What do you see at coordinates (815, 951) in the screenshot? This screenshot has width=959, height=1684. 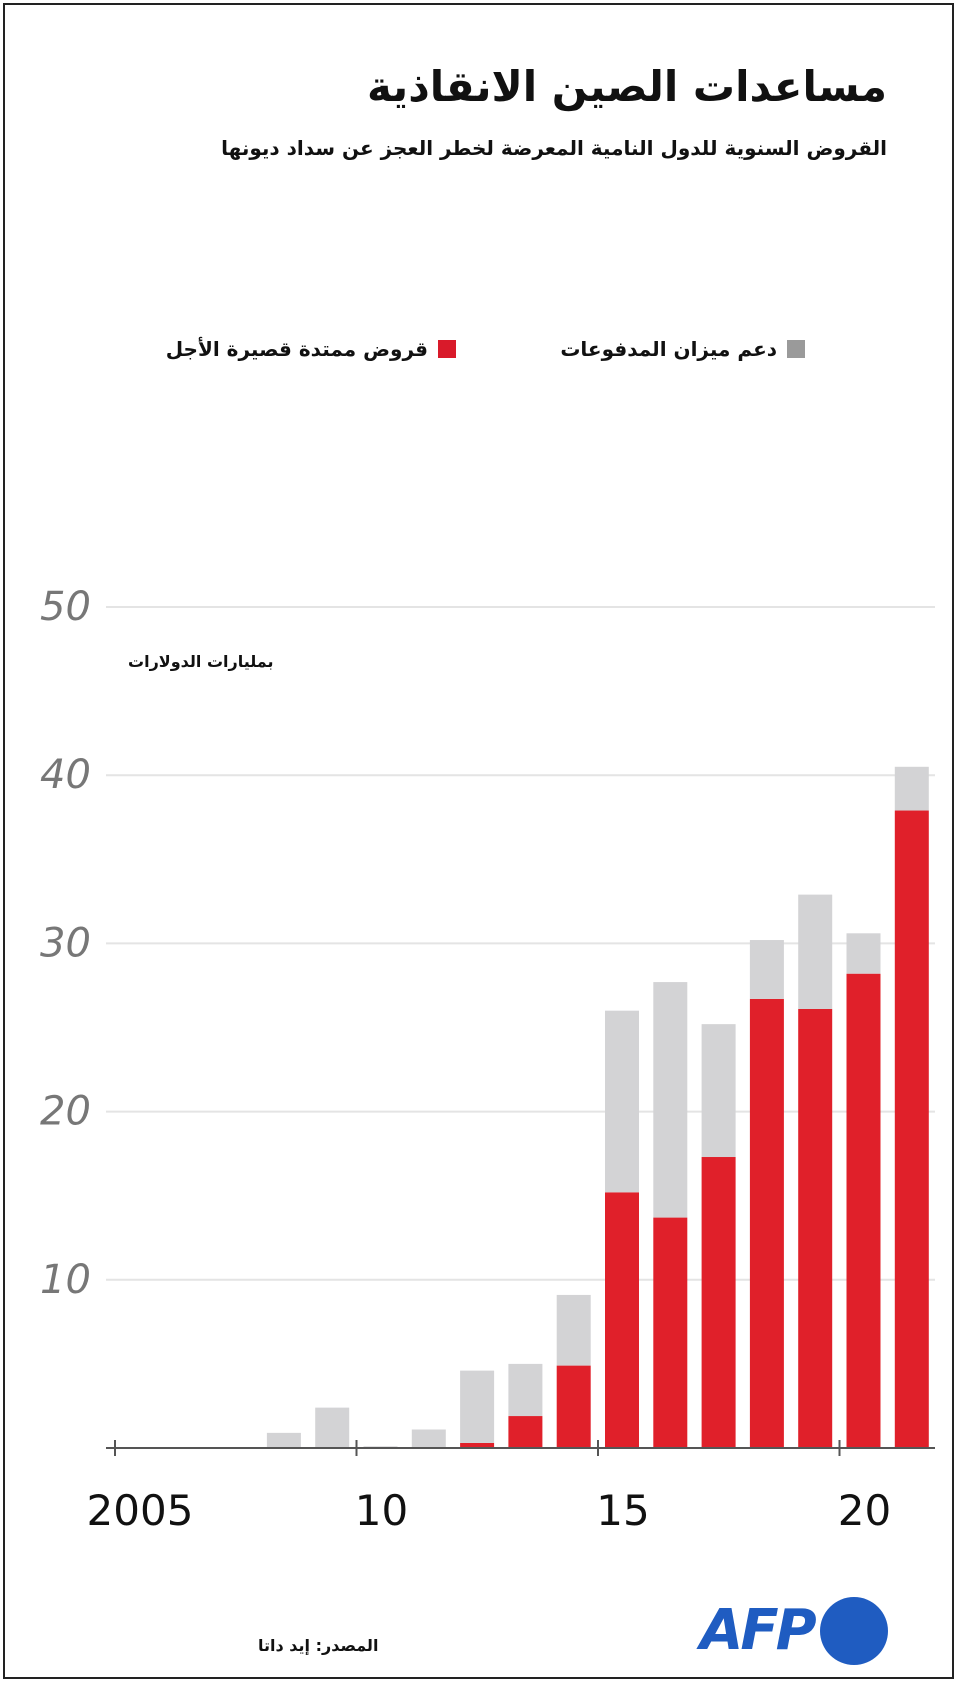 I see `bar-2019-balance-of-payments` at bounding box center [815, 951].